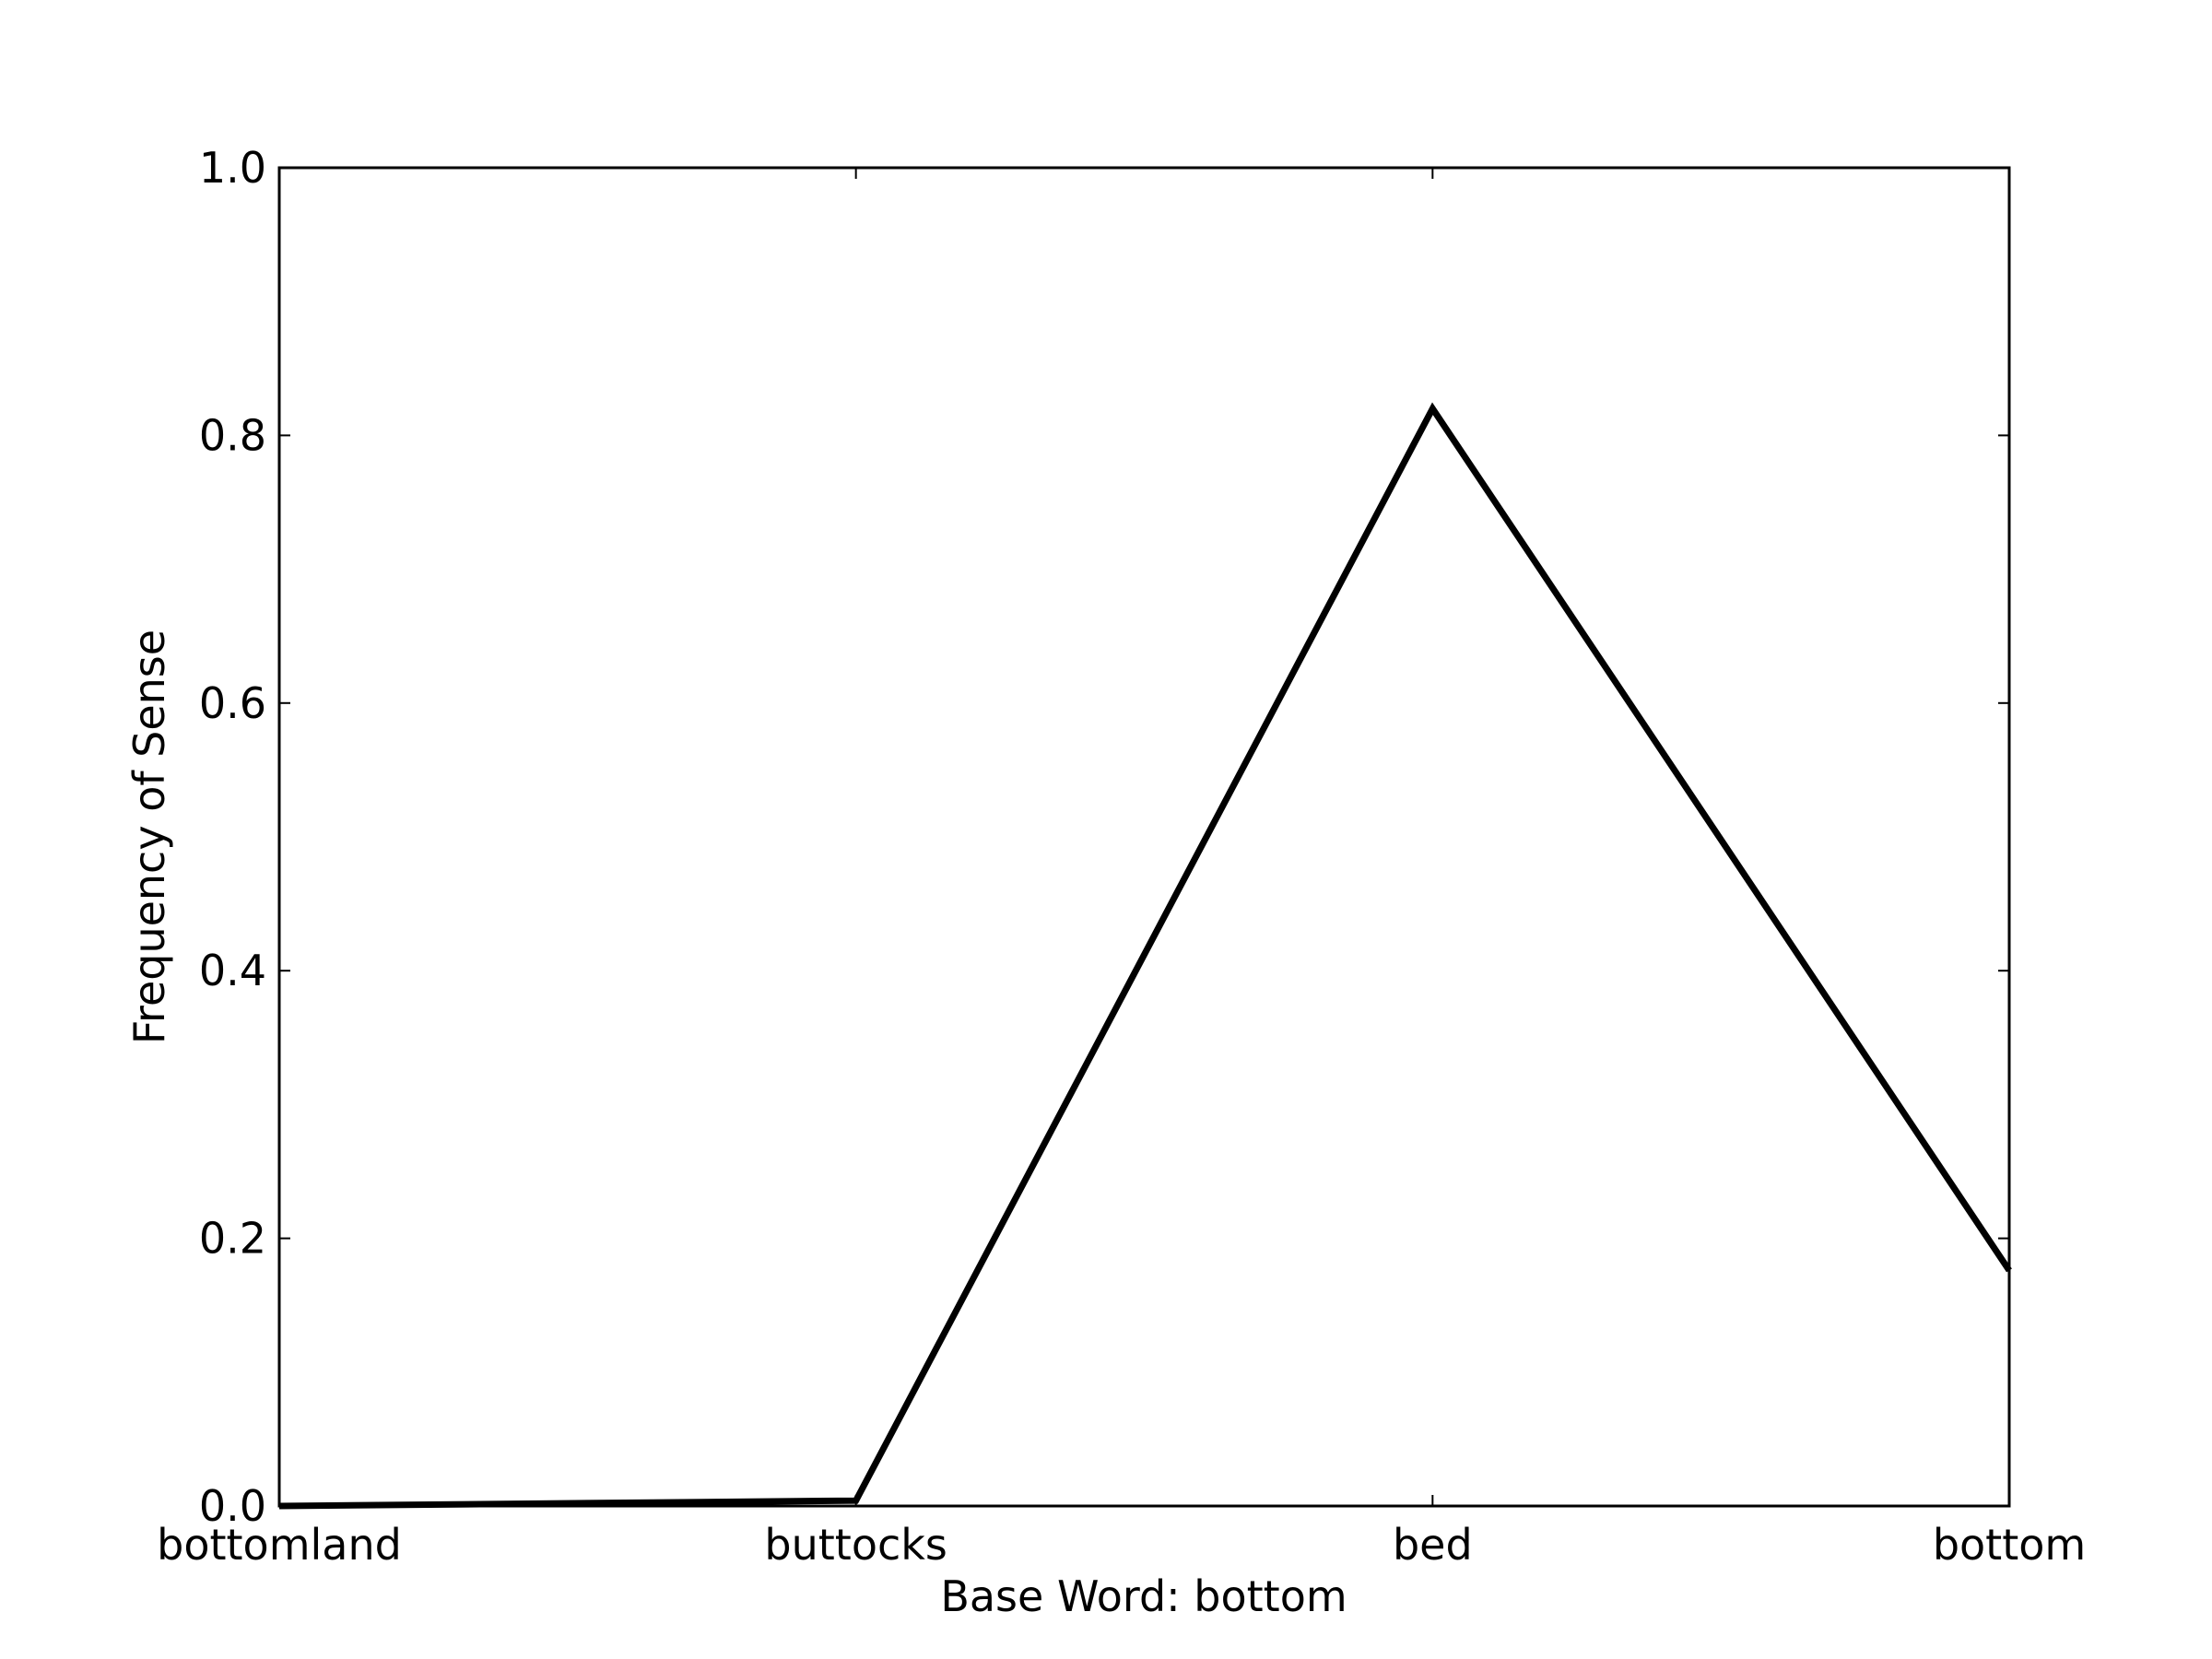 This screenshot has height=1659, width=2212. What do you see at coordinates (232, 1239) in the screenshot?
I see `y-tick-label: 0.2` at bounding box center [232, 1239].